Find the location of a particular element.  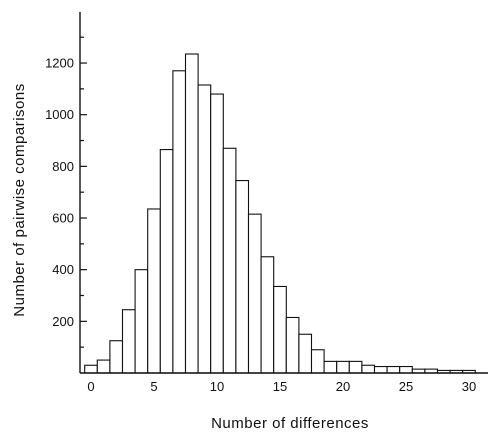

y-axis-title: Number of pairwise comparisons is located at coordinates (19, 199).